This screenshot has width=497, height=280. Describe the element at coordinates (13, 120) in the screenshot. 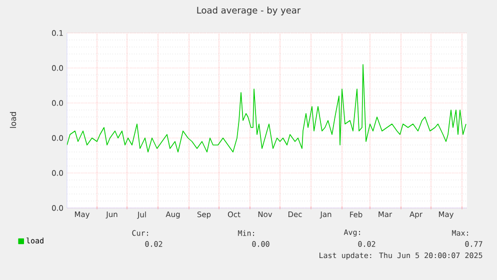

I see `y-axis-title: load` at that location.